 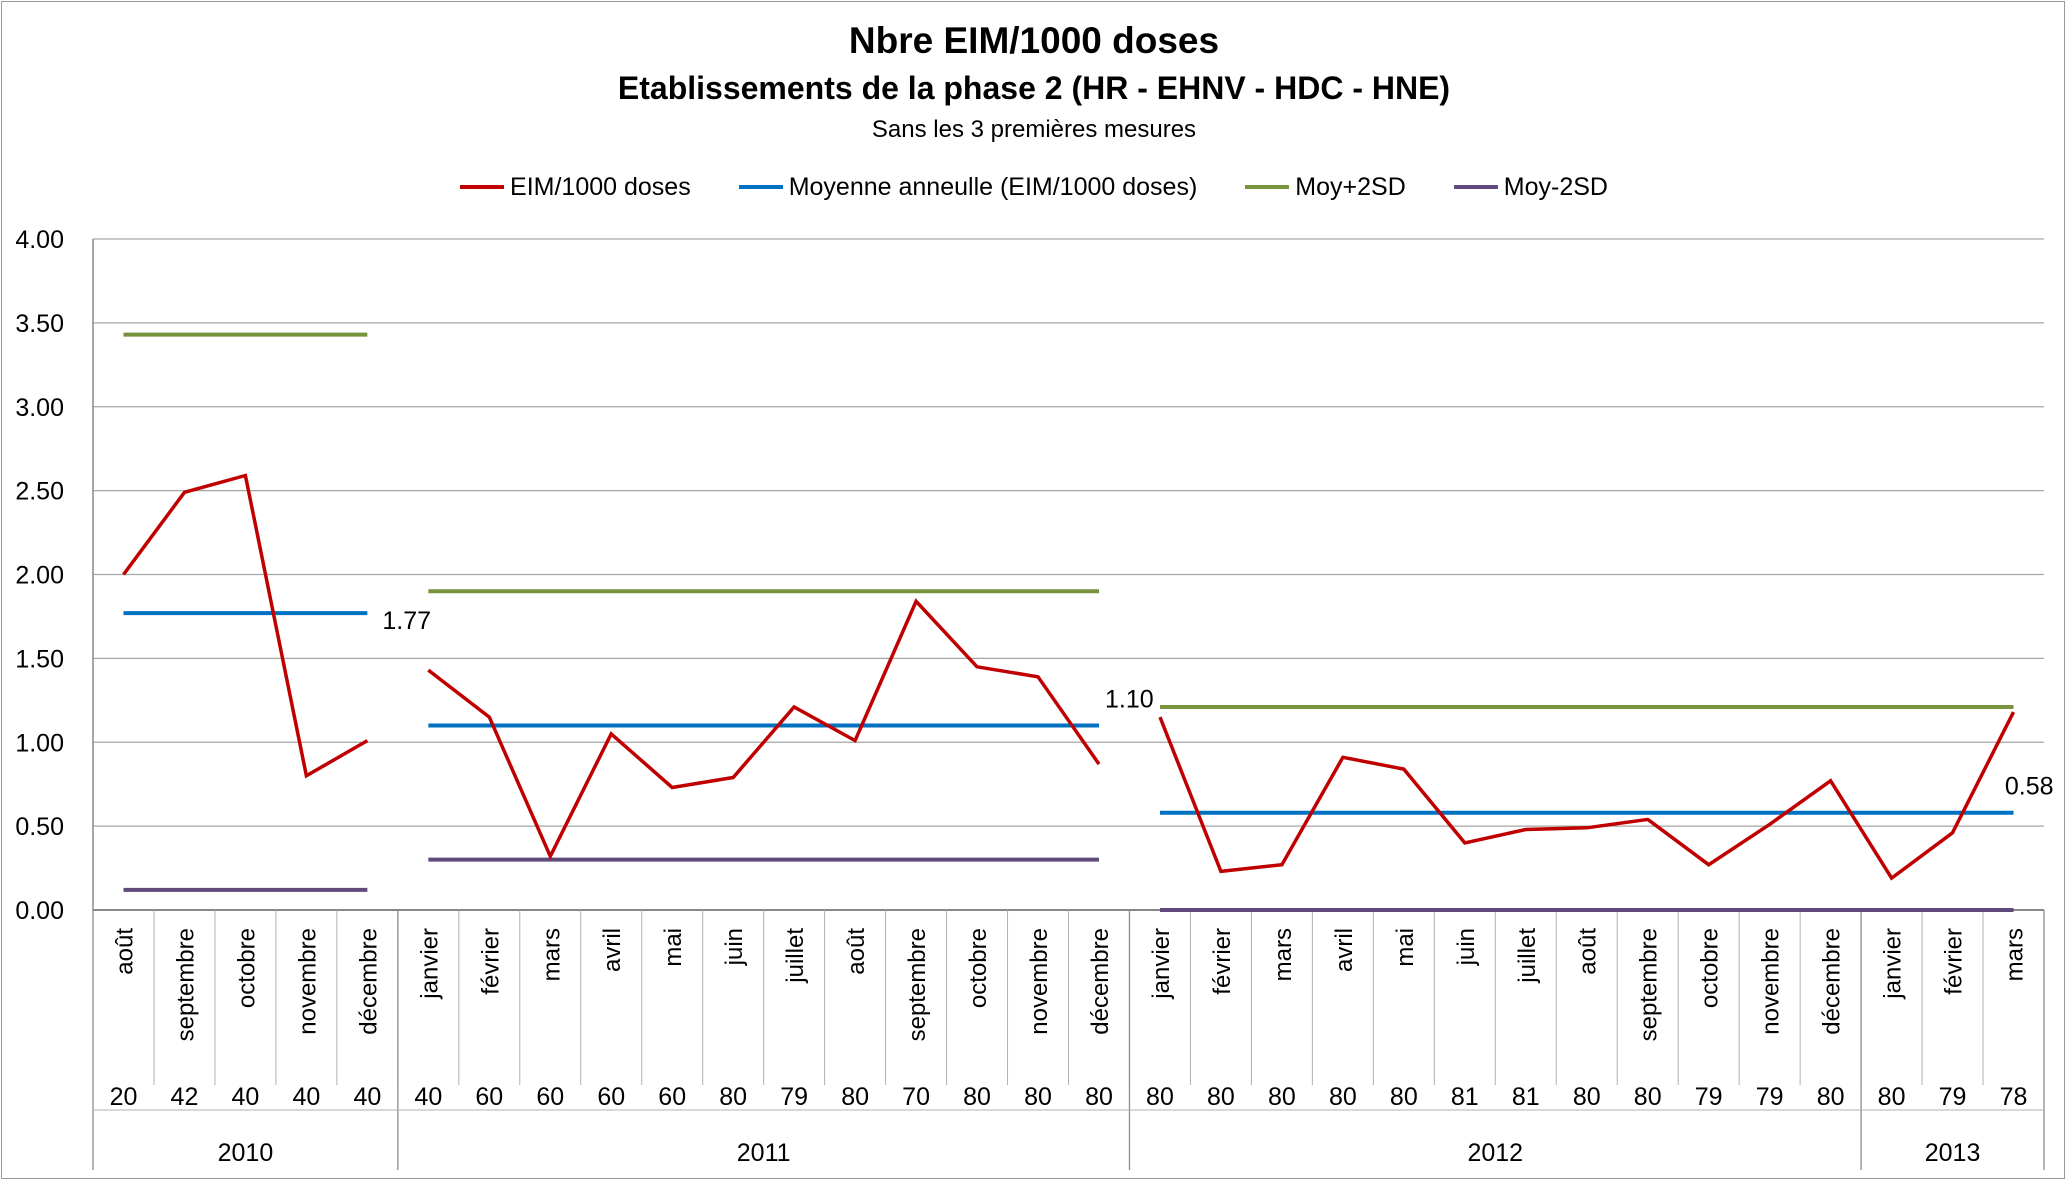 I want to click on y-tick-label: 2.50, so click(x=39, y=492).